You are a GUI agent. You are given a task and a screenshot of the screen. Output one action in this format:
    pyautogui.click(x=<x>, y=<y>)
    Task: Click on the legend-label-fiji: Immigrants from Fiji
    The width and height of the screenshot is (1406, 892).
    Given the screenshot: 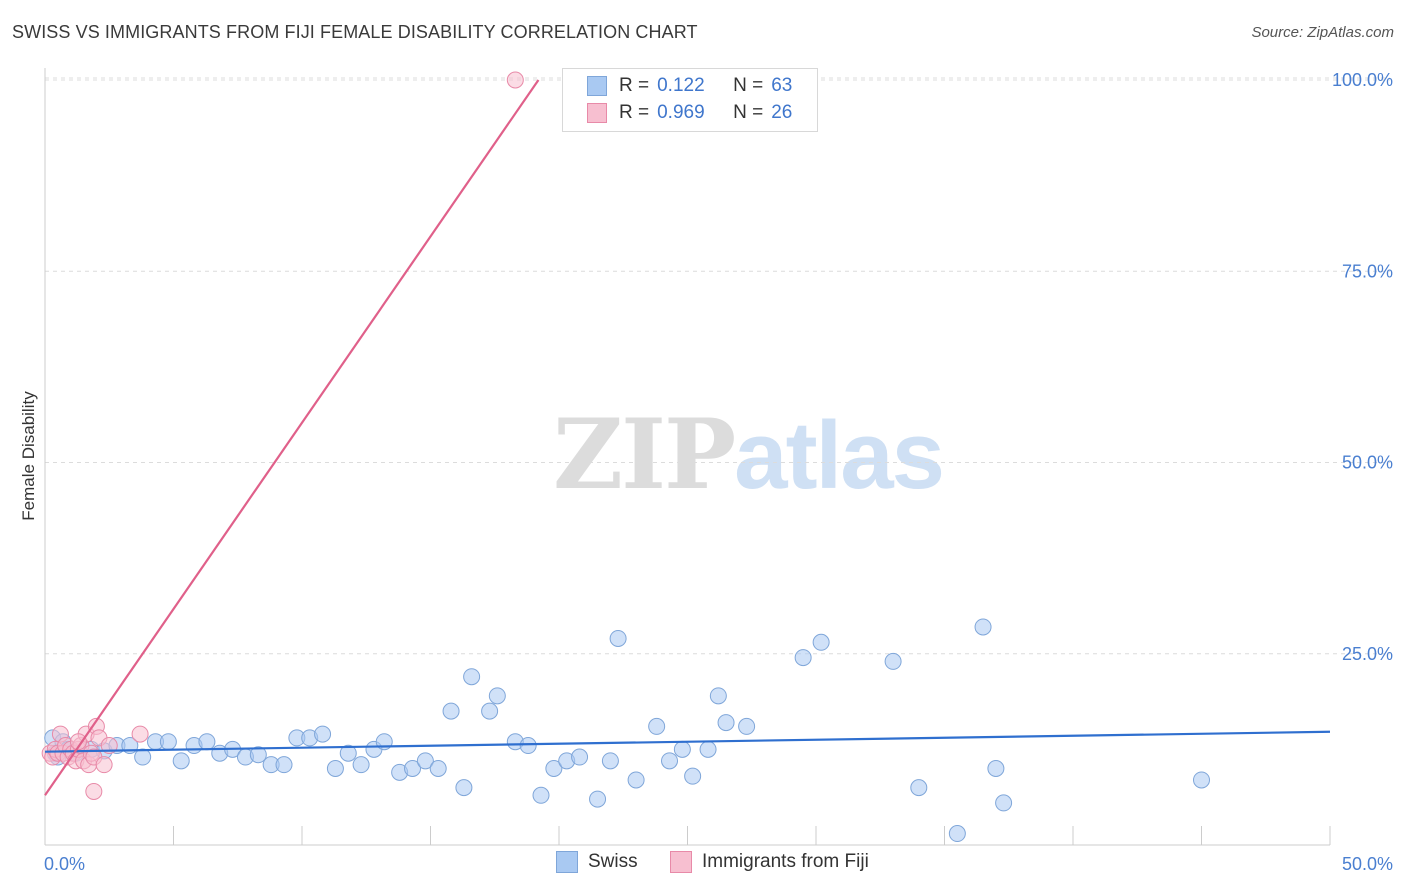 What is the action you would take?
    pyautogui.click(x=785, y=861)
    